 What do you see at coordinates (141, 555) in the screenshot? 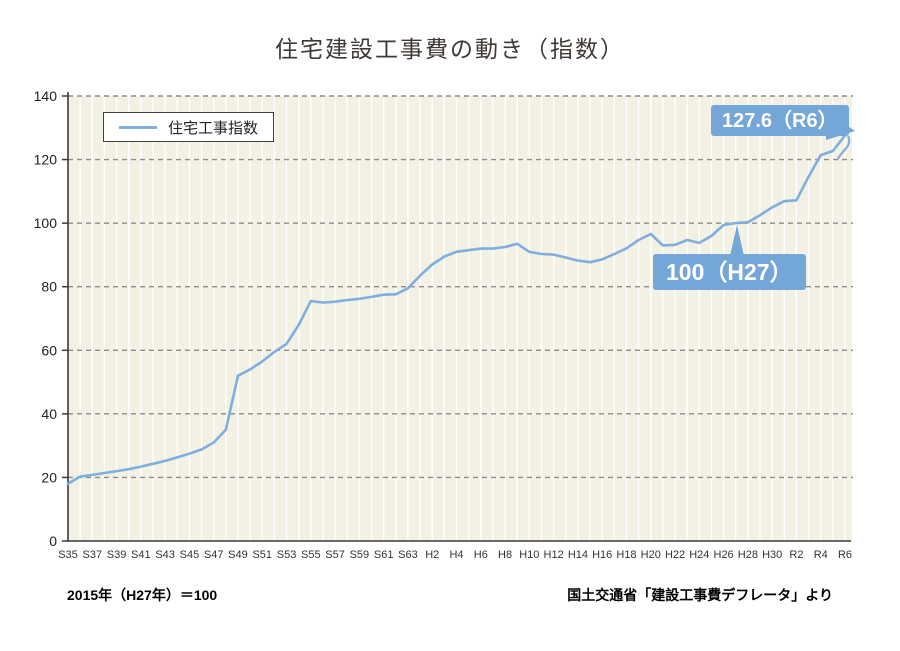
I see `x-axis-tick-label: S41` at bounding box center [141, 555].